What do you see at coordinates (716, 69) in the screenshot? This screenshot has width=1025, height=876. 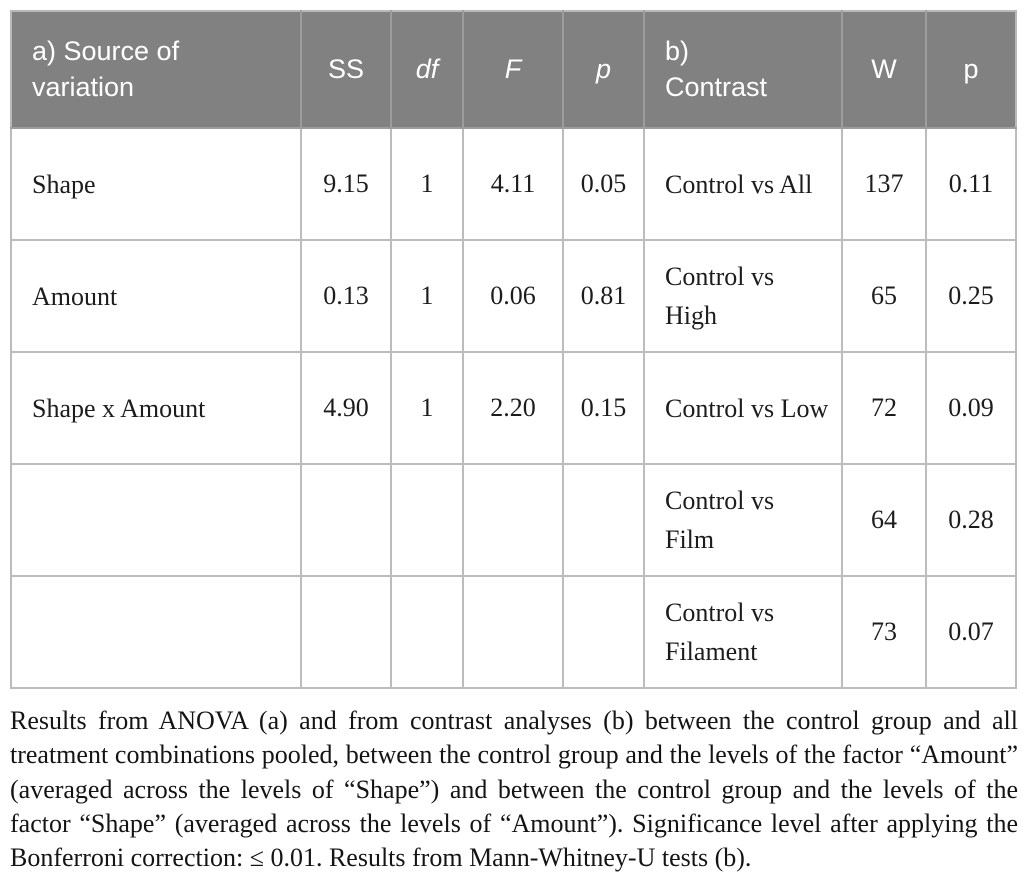 I see `header-contrast-label: b) Contrast` at bounding box center [716, 69].